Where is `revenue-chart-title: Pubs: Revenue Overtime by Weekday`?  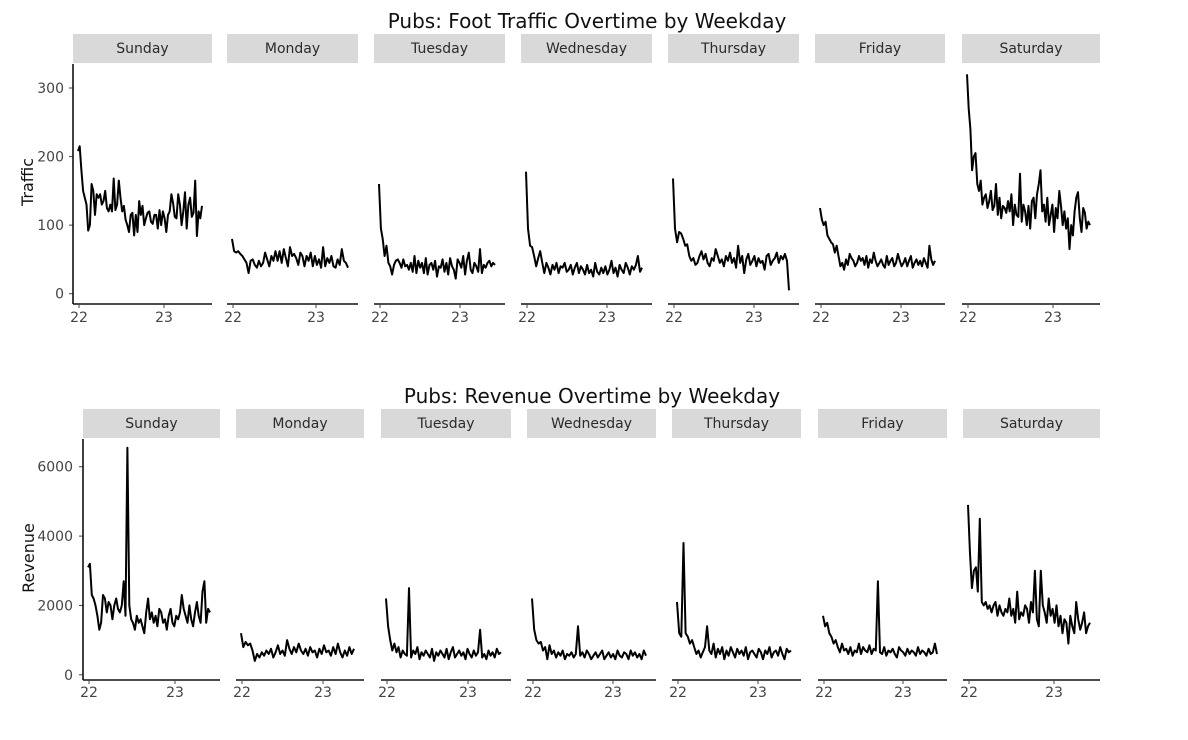
revenue-chart-title: Pubs: Revenue Overtime by Weekday is located at coordinates (592, 396).